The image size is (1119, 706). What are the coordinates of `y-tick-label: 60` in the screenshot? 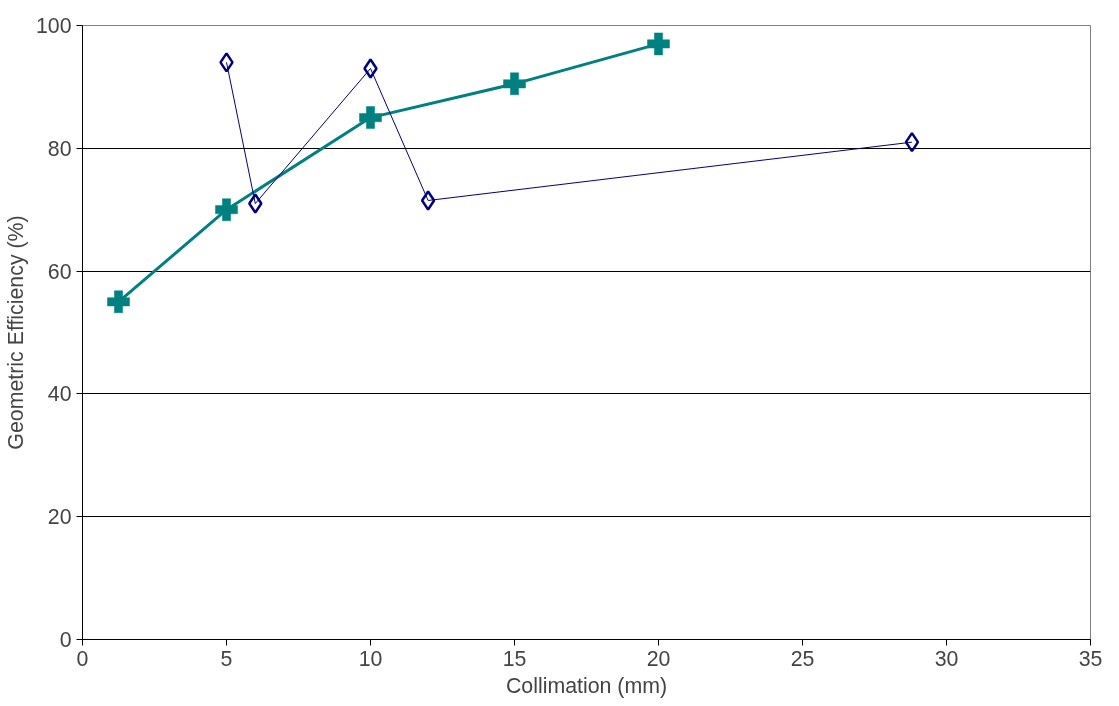 It's located at (59, 271).